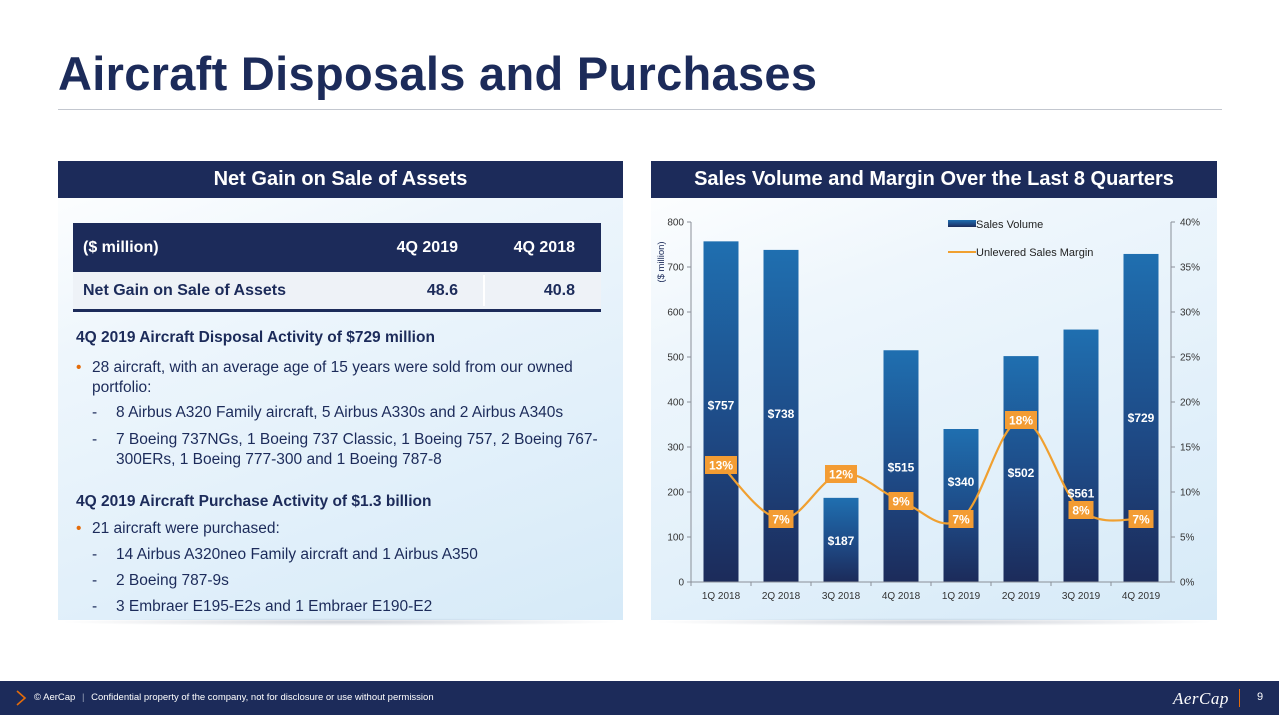  I want to click on bar-value-label: $757, so click(721, 405).